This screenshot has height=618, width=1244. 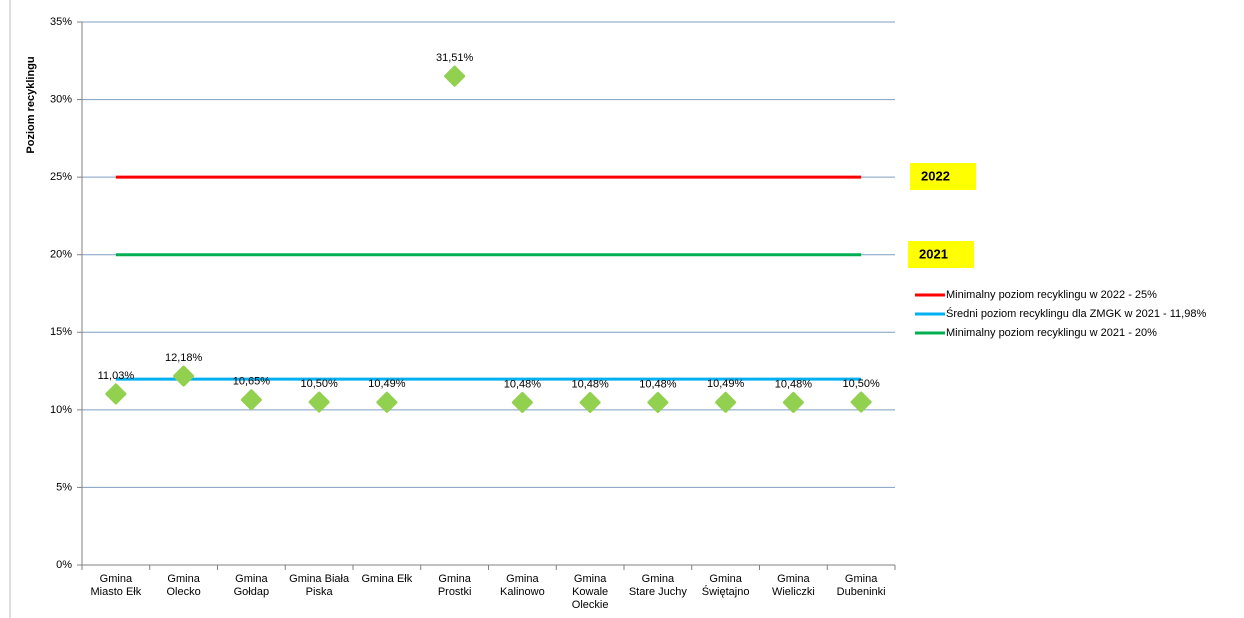 I want to click on value-label: 10,65%, so click(x=252, y=382).